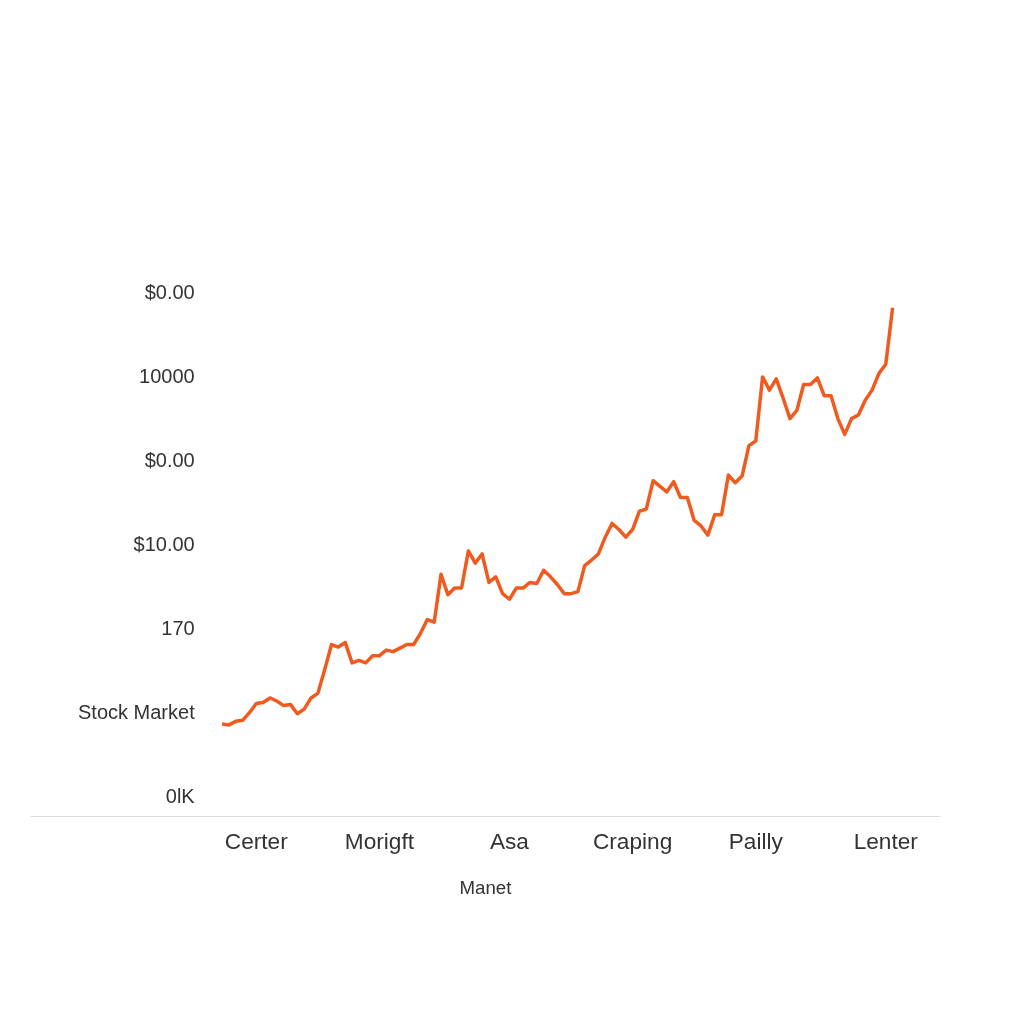 The width and height of the screenshot is (1024, 1024). I want to click on text: 10000, so click(167, 376).